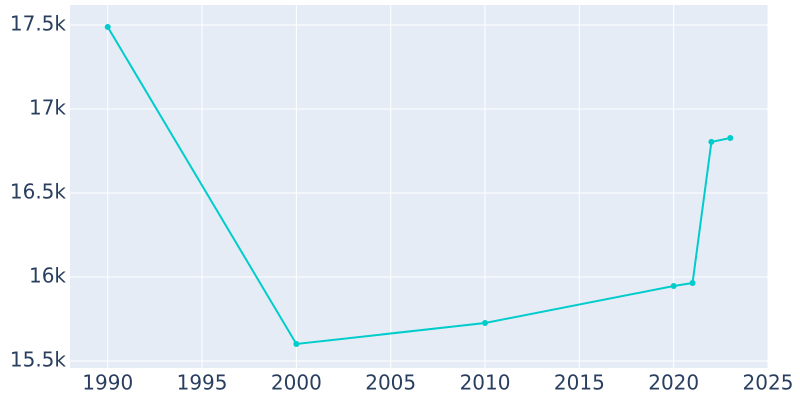 Image resolution: width=800 pixels, height=400 pixels. What do you see at coordinates (47, 107) in the screenshot?
I see `y-tick-label: 17k` at bounding box center [47, 107].